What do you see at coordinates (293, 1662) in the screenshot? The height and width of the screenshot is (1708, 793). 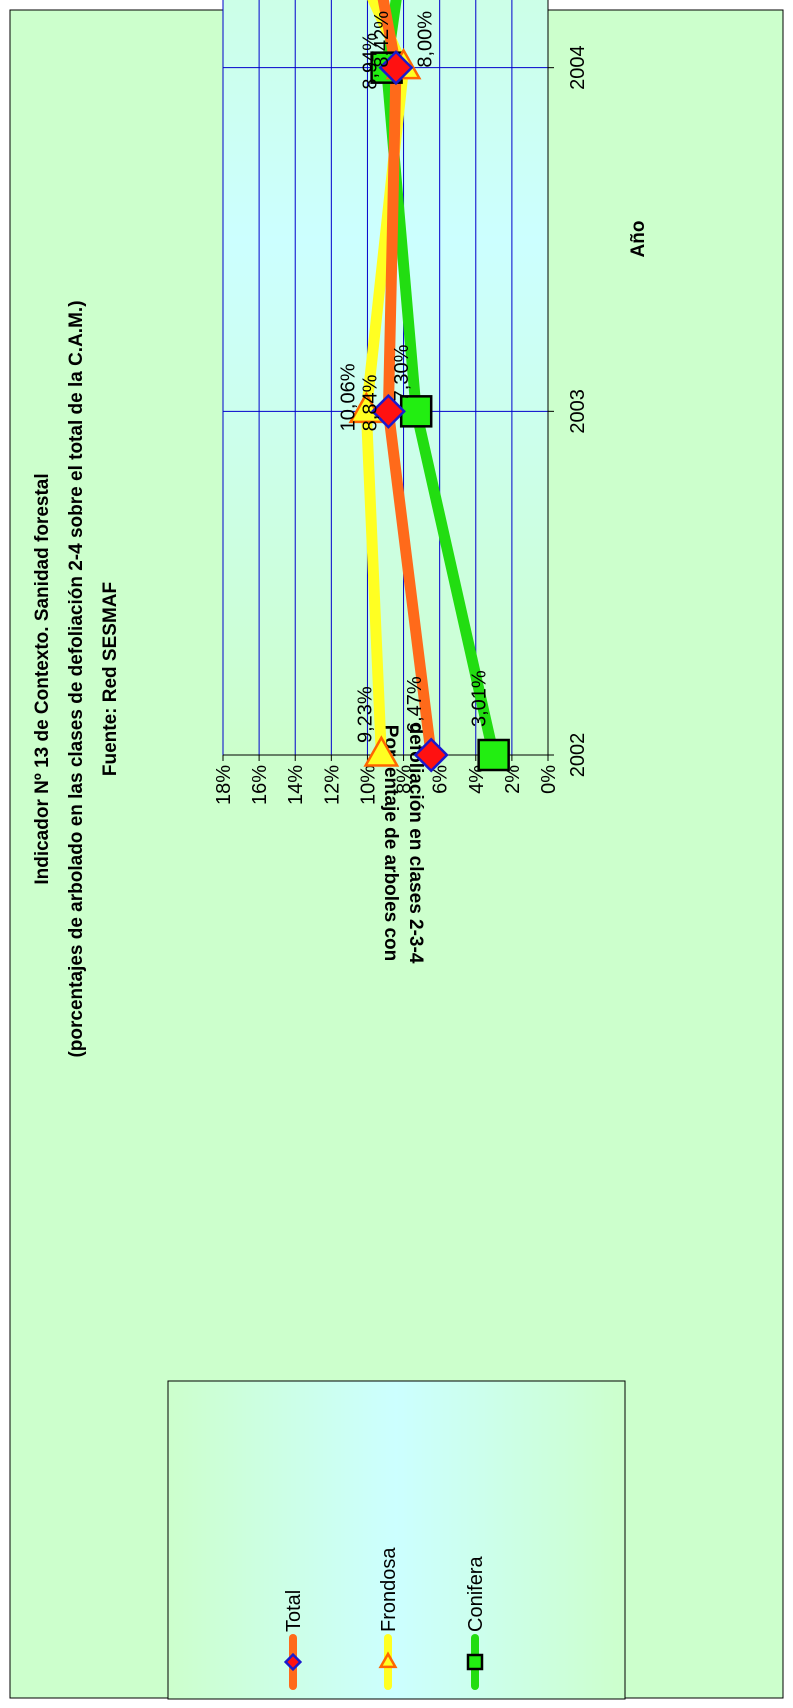 I see `legend-marker-total` at bounding box center [293, 1662].